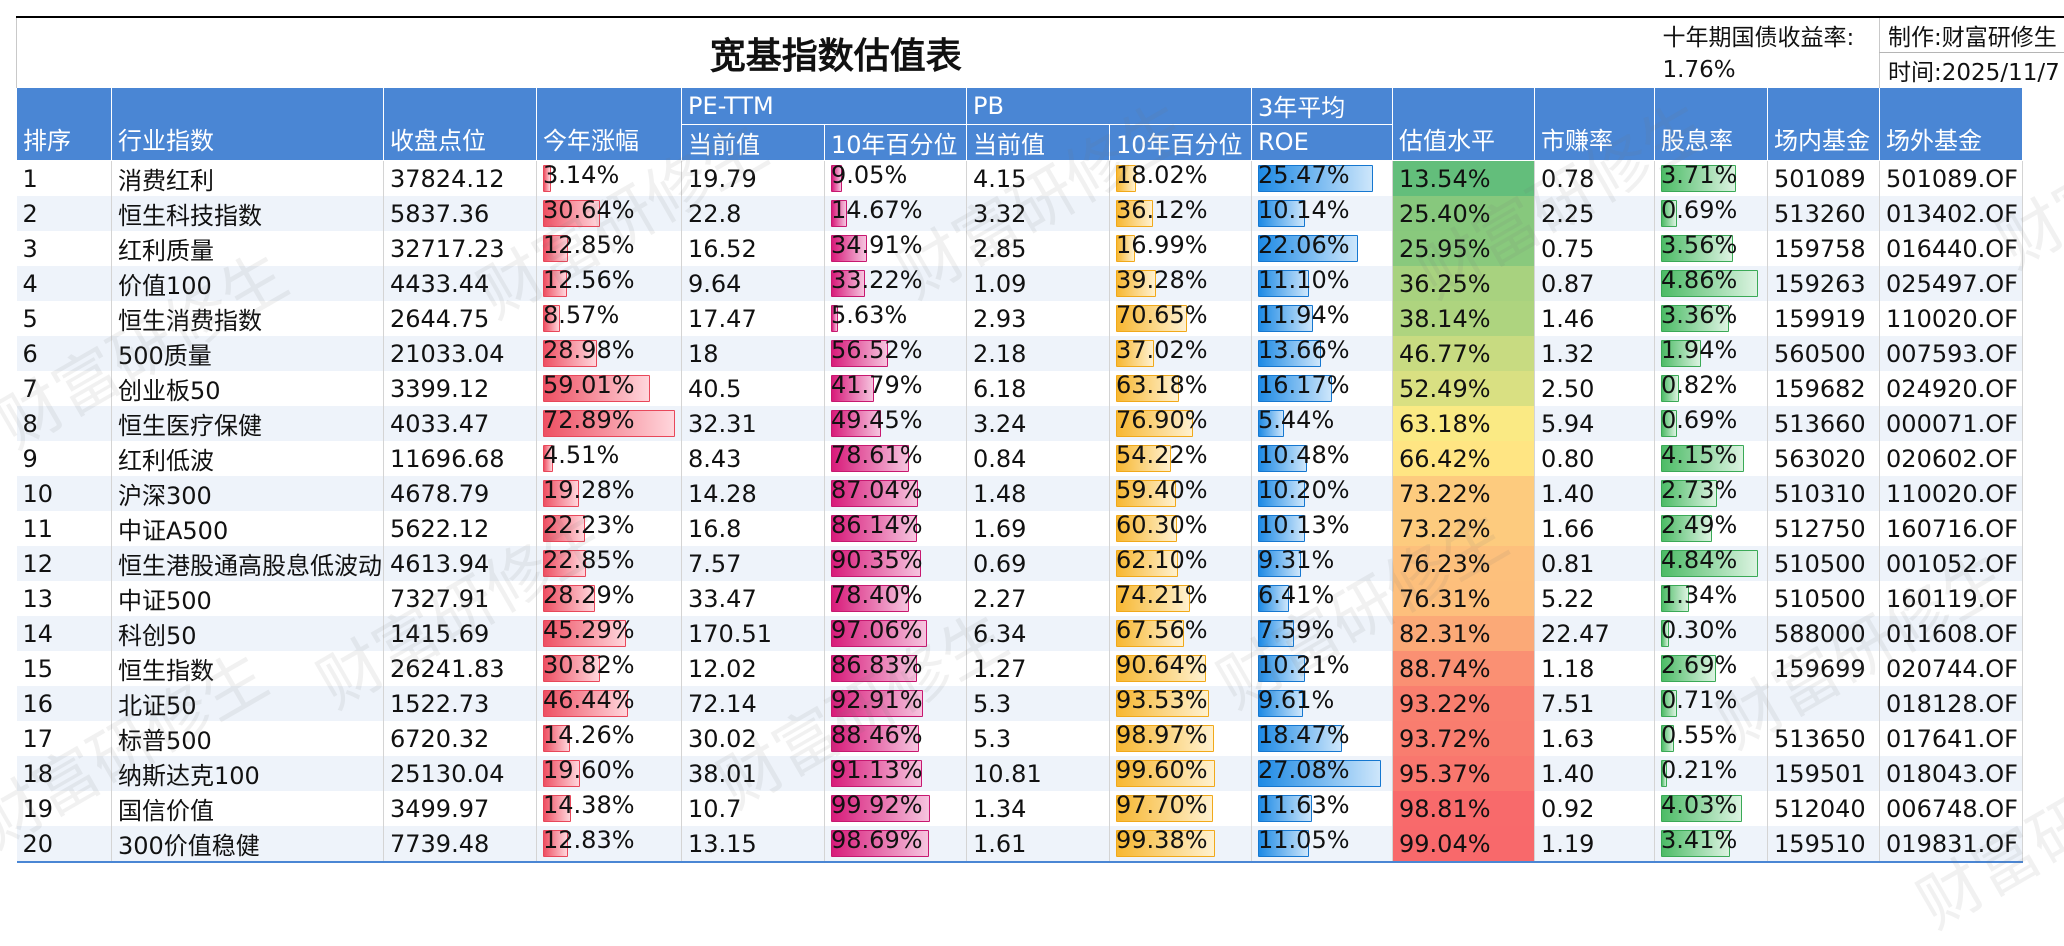 The height and width of the screenshot is (946, 2064). Describe the element at coordinates (1162, 700) in the screenshot. I see `pb-pct-value: 93.53%` at that location.